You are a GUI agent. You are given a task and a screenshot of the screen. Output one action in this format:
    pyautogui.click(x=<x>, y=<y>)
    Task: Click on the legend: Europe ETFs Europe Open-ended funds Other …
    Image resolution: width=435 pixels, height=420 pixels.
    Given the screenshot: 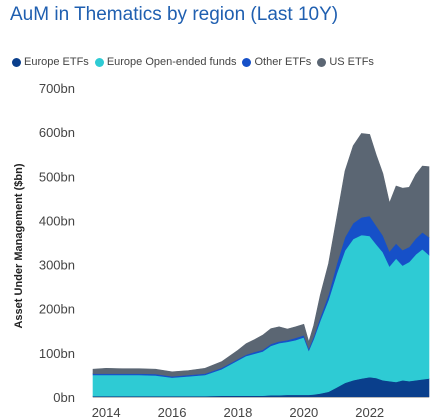 What is the action you would take?
    pyautogui.click(x=196, y=62)
    